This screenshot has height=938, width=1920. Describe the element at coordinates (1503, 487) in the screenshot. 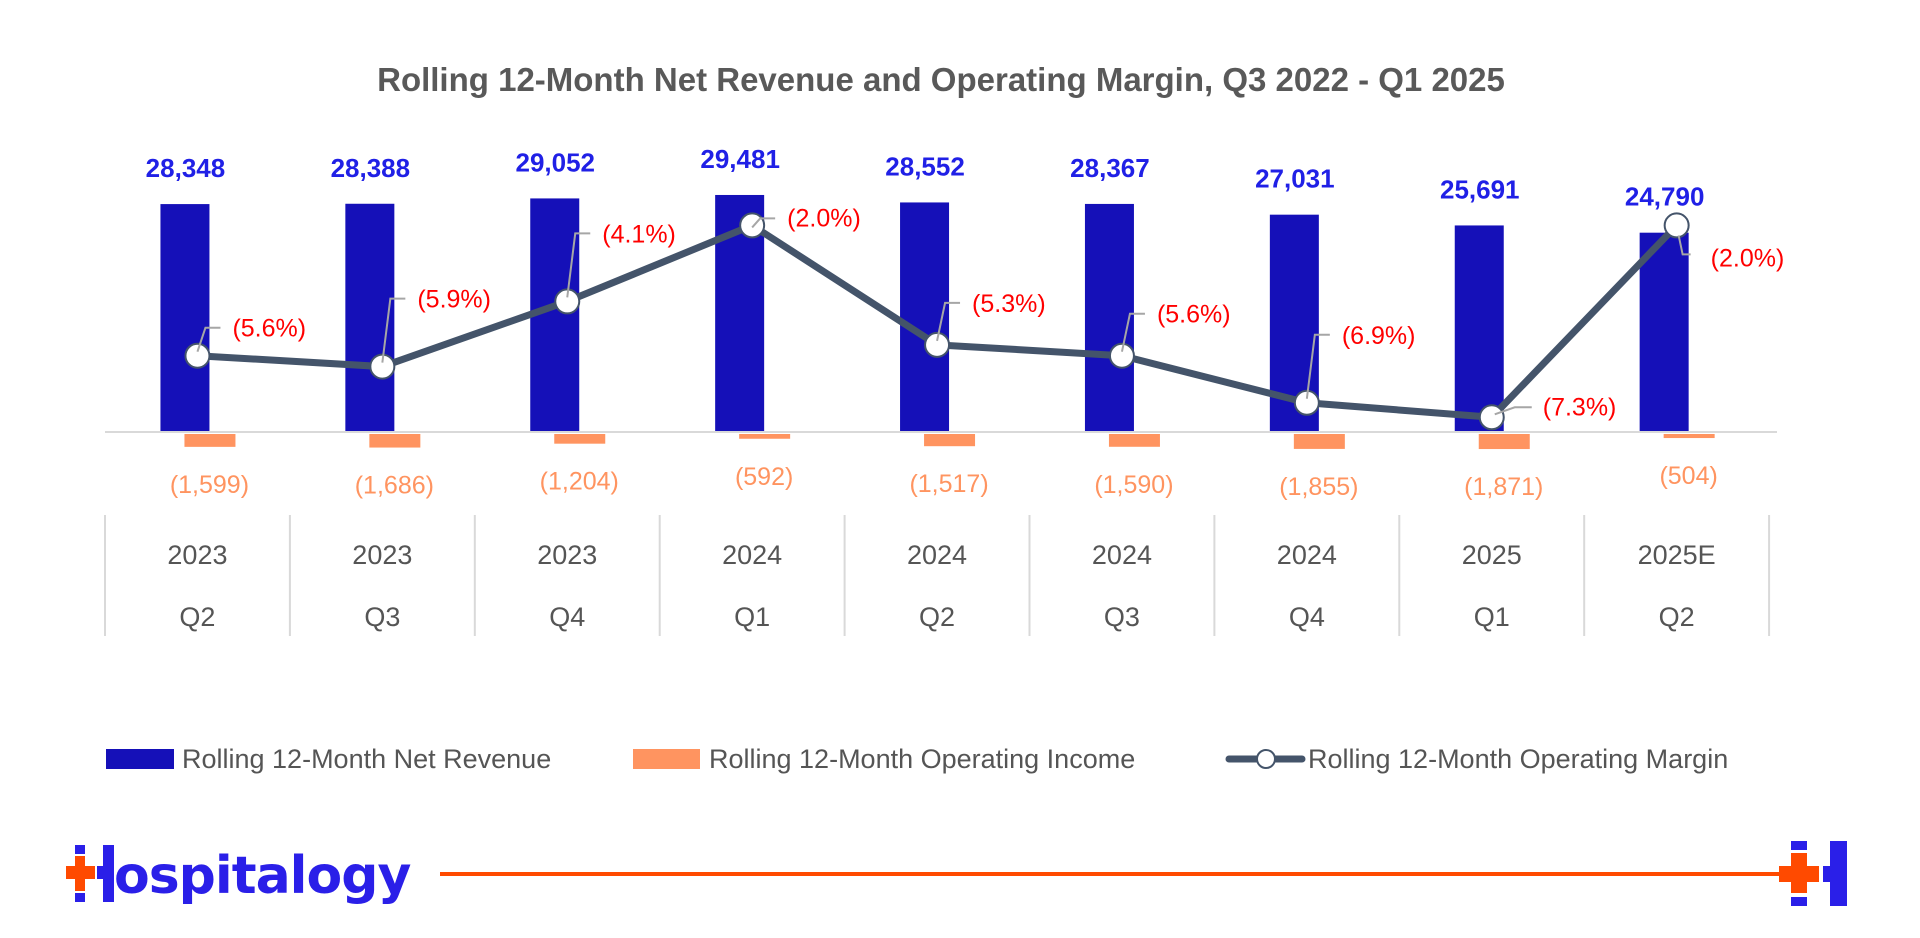

I see `income-data-label: (1,871)` at that location.